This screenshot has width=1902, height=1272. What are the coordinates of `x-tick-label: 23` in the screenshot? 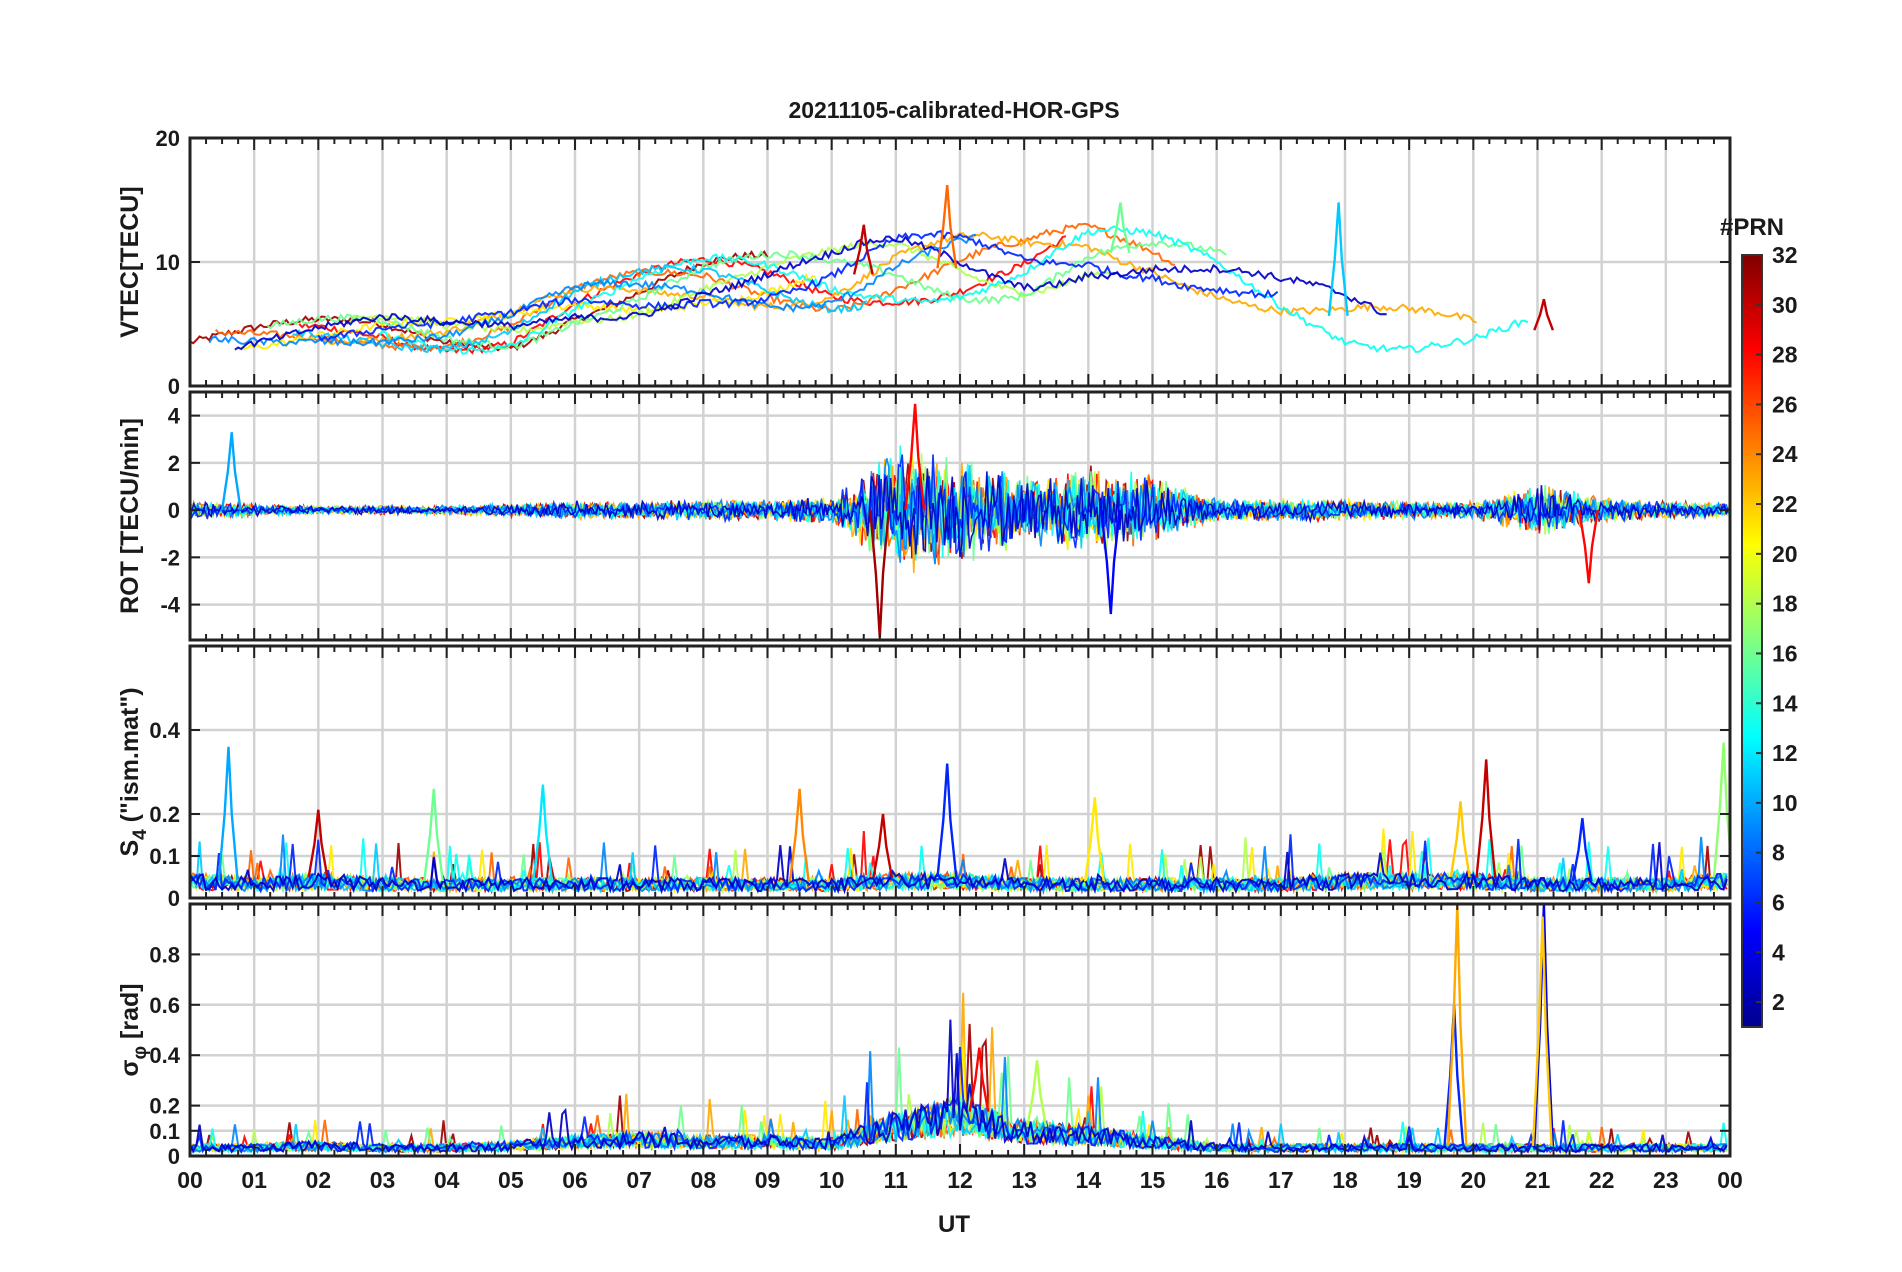 It's located at (1666, 1180).